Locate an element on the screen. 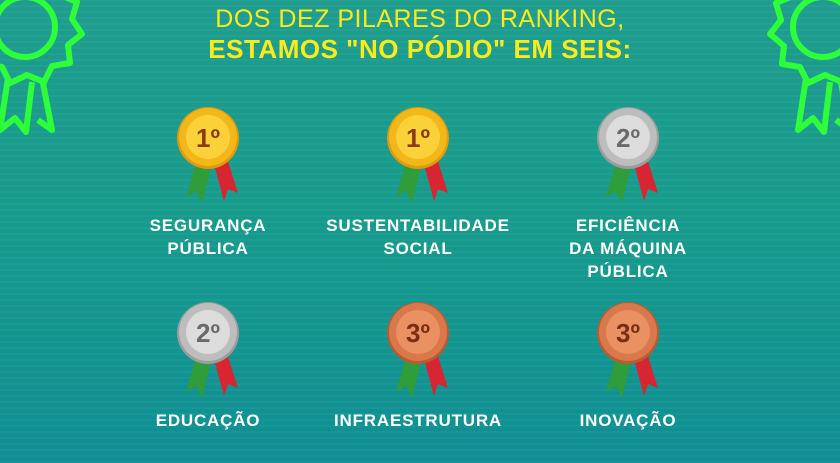  pillar-item: 3º INOVAÇÃO is located at coordinates (628, 366).